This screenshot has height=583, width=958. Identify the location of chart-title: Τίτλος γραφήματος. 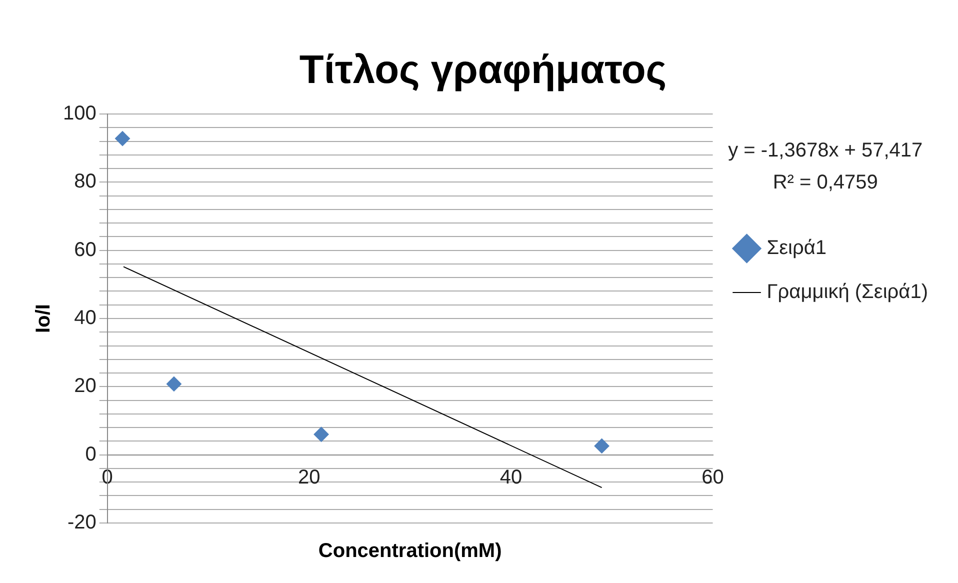
(483, 70).